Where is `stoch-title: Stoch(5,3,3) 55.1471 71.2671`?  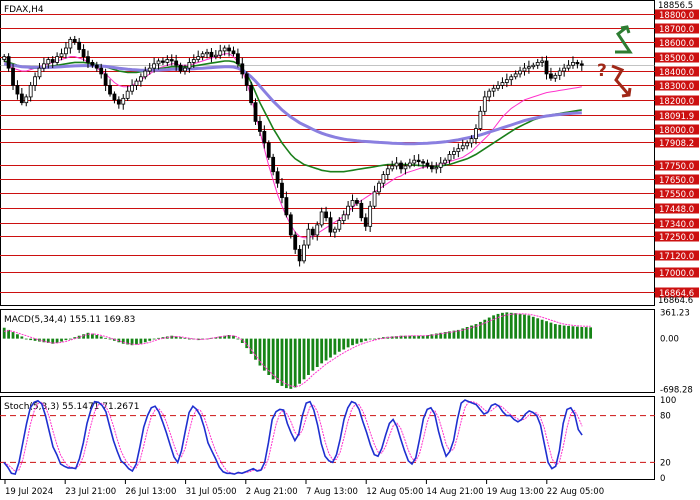 stoch-title: Stoch(5,3,3) 55.1471 71.2671 is located at coordinates (71, 407).